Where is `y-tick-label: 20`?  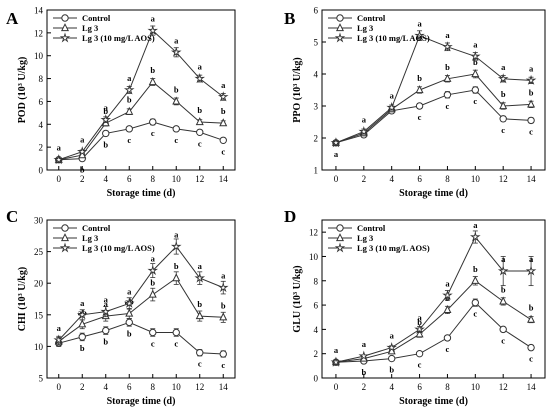
y-tick-label: 20 is located at coordinates (39, 284).